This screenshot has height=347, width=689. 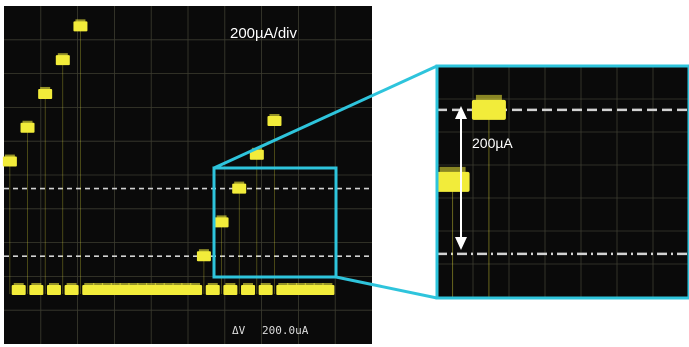 I want to click on zoom-connector-bottom, so click(x=386, y=287).